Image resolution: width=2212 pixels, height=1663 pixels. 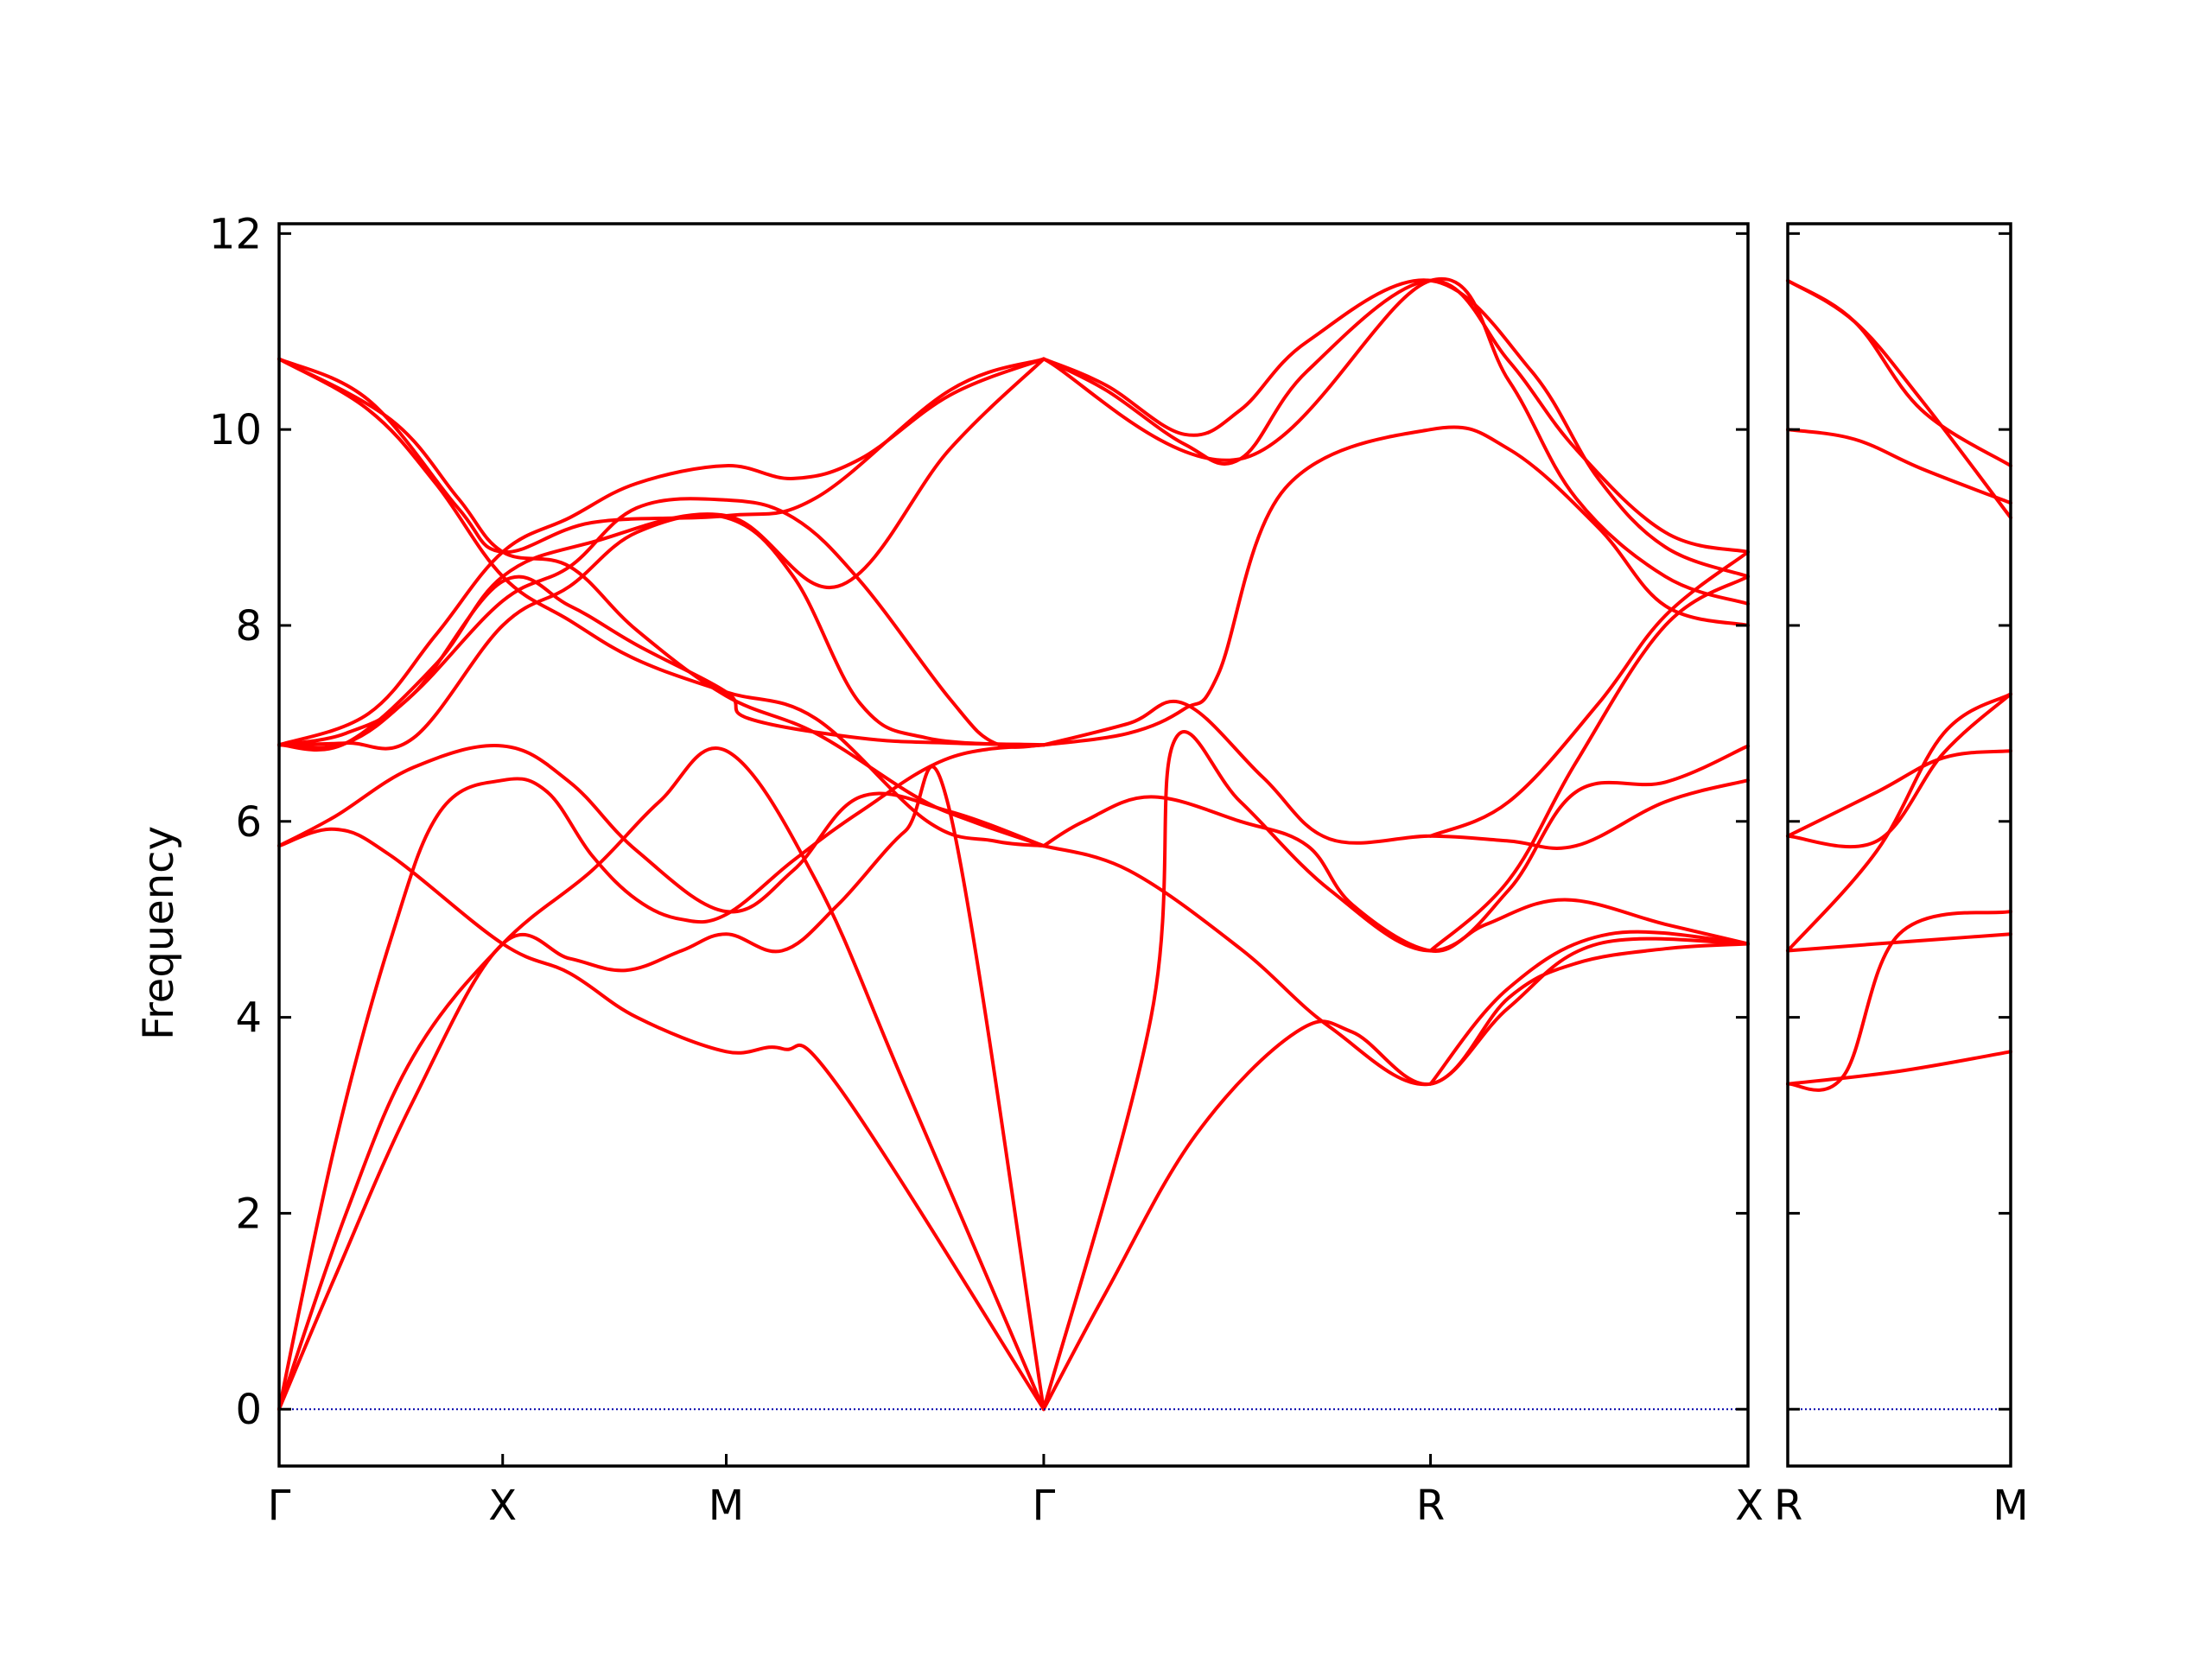 What do you see at coordinates (248, 627) in the screenshot?
I see `y-tick-label: 8` at bounding box center [248, 627].